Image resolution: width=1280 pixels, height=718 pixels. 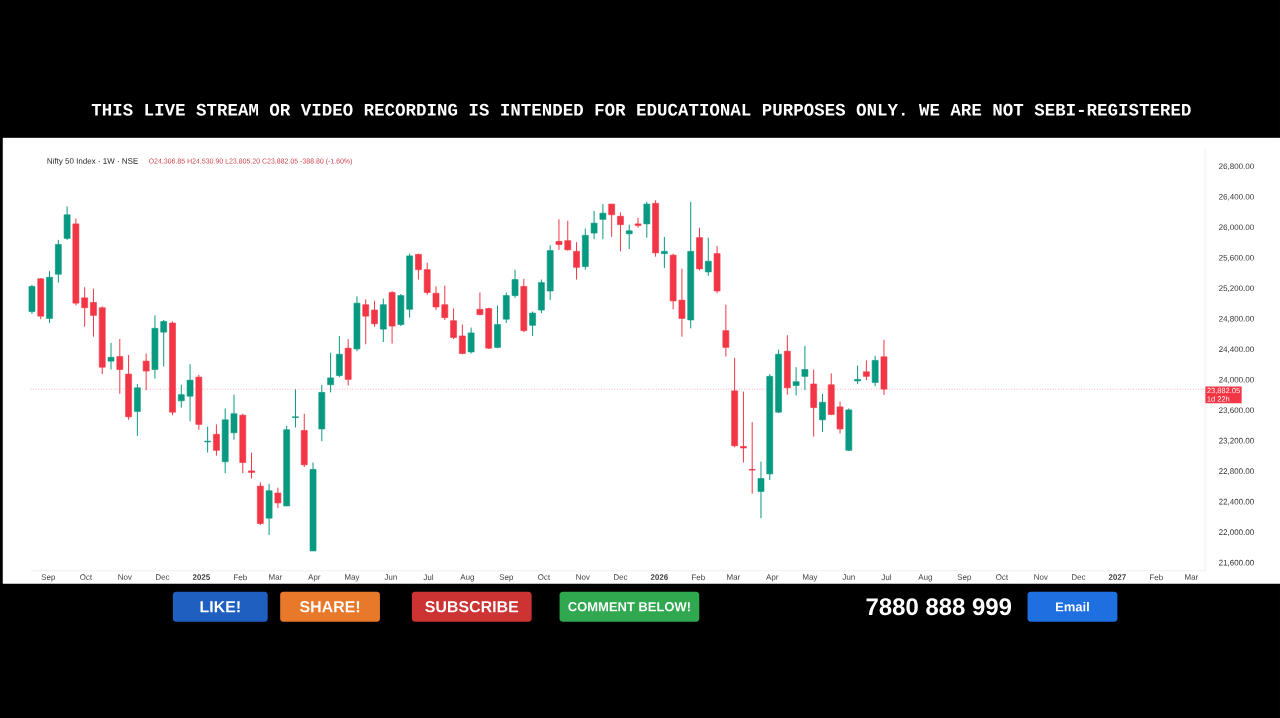 I want to click on text: SHARE!, so click(x=329, y=606).